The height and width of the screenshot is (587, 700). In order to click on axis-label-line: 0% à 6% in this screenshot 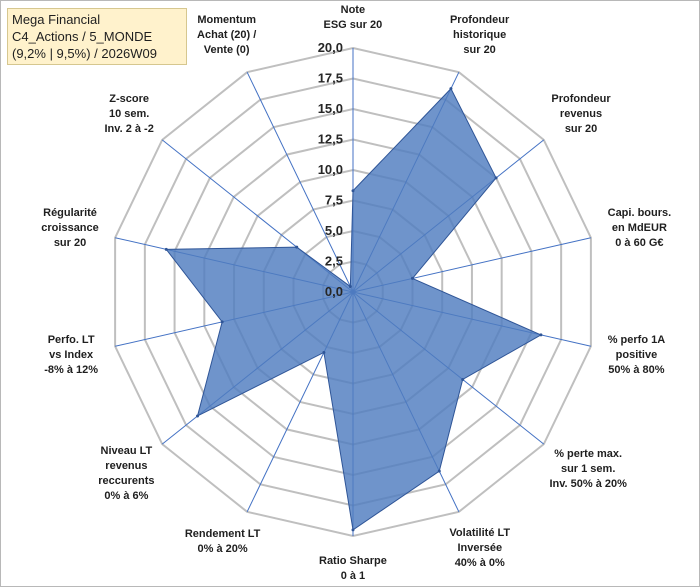, I will do `click(126, 496)`.